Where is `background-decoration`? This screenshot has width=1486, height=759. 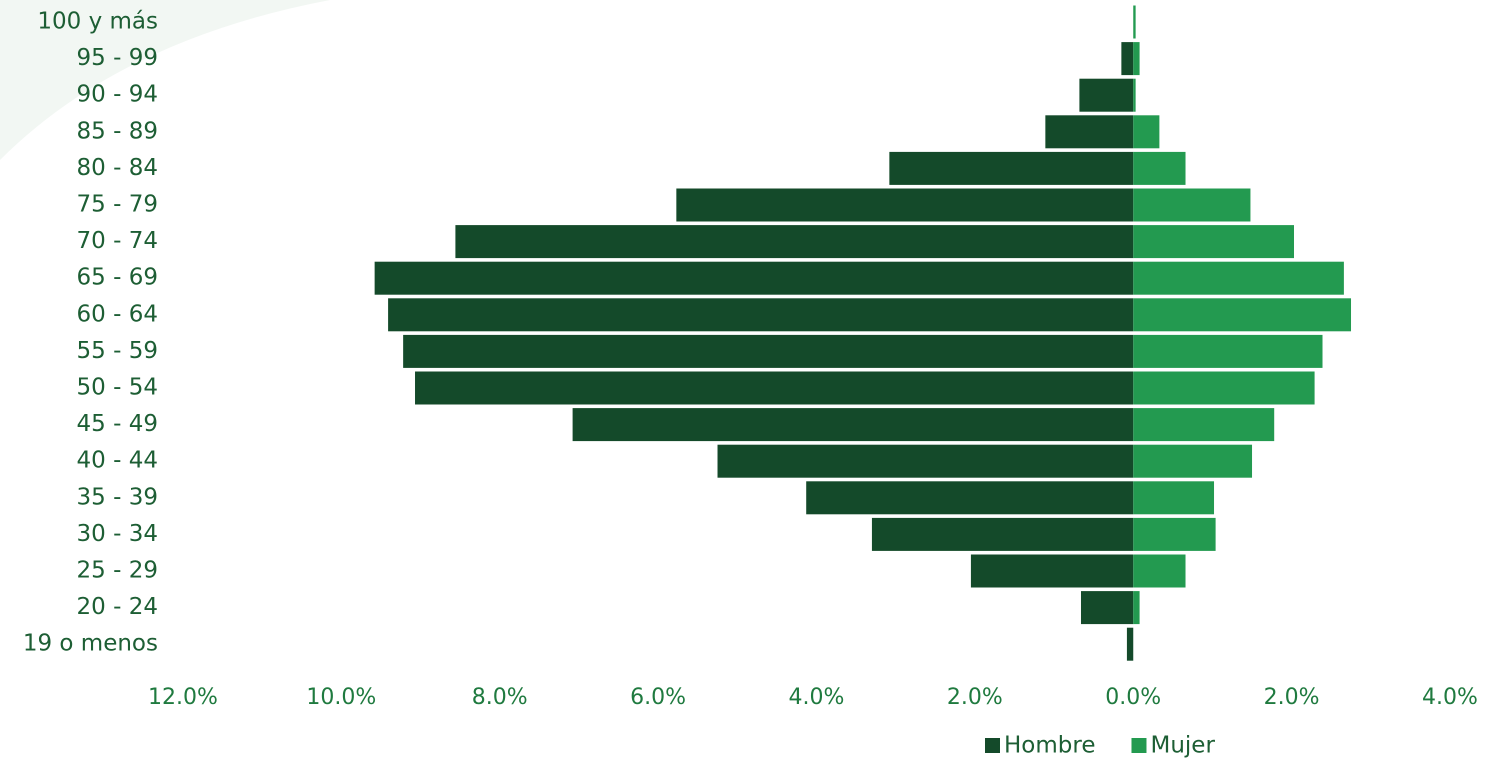 background-decoration is located at coordinates (165, 80).